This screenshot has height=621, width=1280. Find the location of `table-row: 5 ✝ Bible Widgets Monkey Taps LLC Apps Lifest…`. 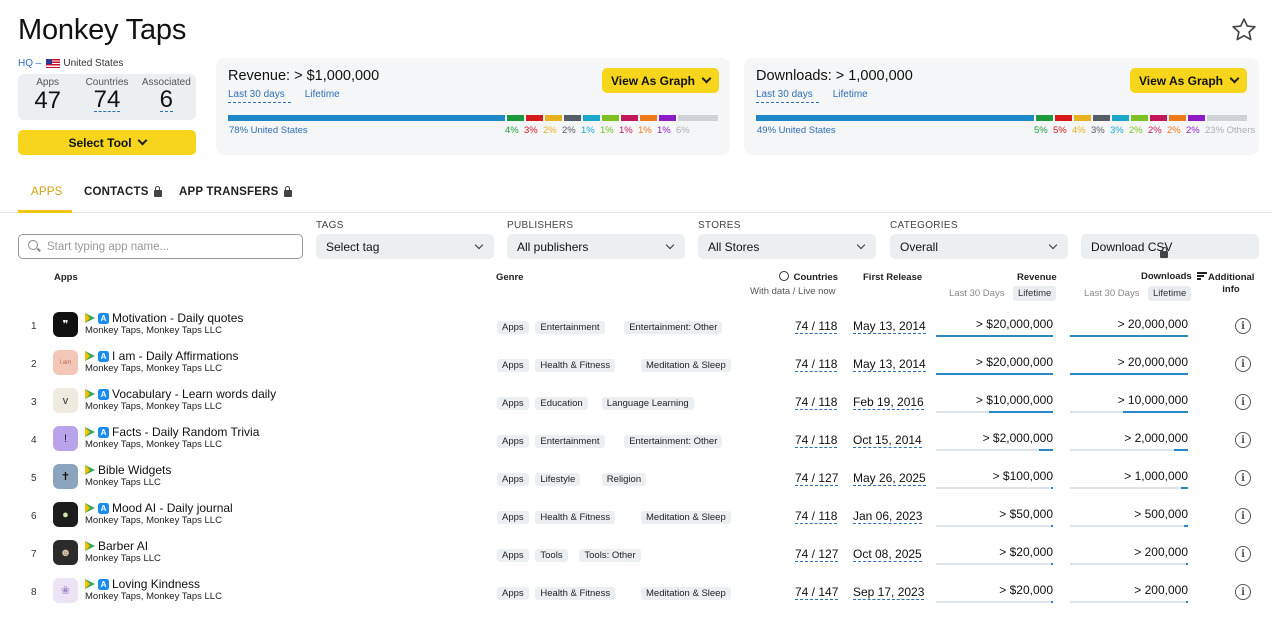

table-row: 5 ✝ Bible Widgets Monkey Taps LLC Apps Lifest… is located at coordinates (640, 480).